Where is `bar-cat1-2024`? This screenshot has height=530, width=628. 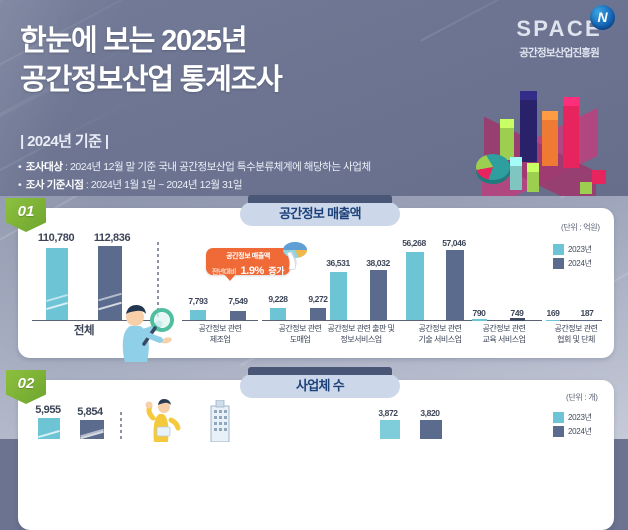
bar-cat1-2024 is located at coordinates (238, 315).